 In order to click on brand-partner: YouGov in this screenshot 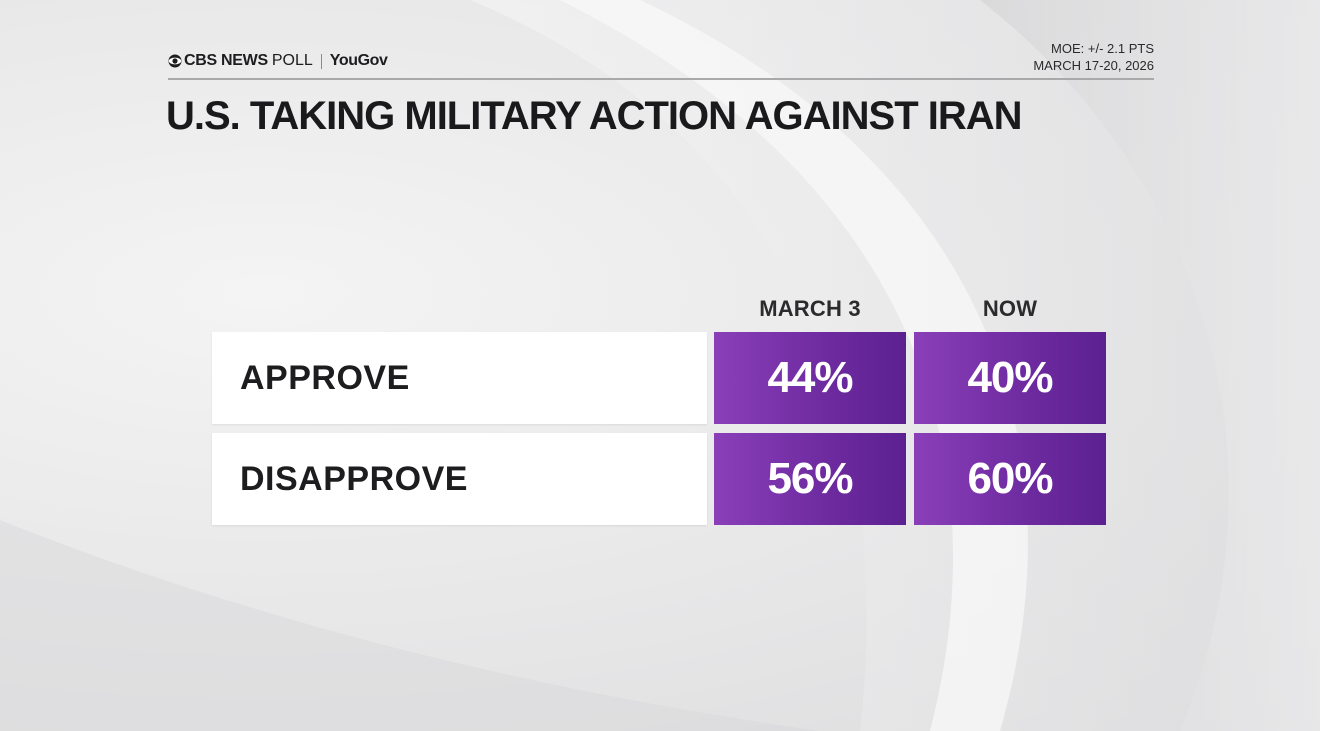, I will do `click(358, 60)`.